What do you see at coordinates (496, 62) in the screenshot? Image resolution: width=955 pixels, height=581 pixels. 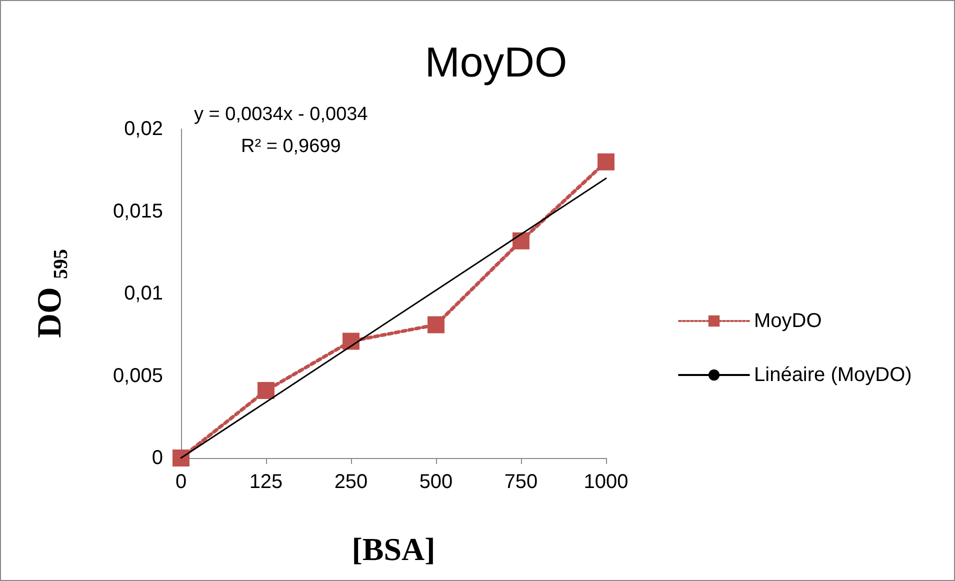 I see `chart-title: MoyDO` at bounding box center [496, 62].